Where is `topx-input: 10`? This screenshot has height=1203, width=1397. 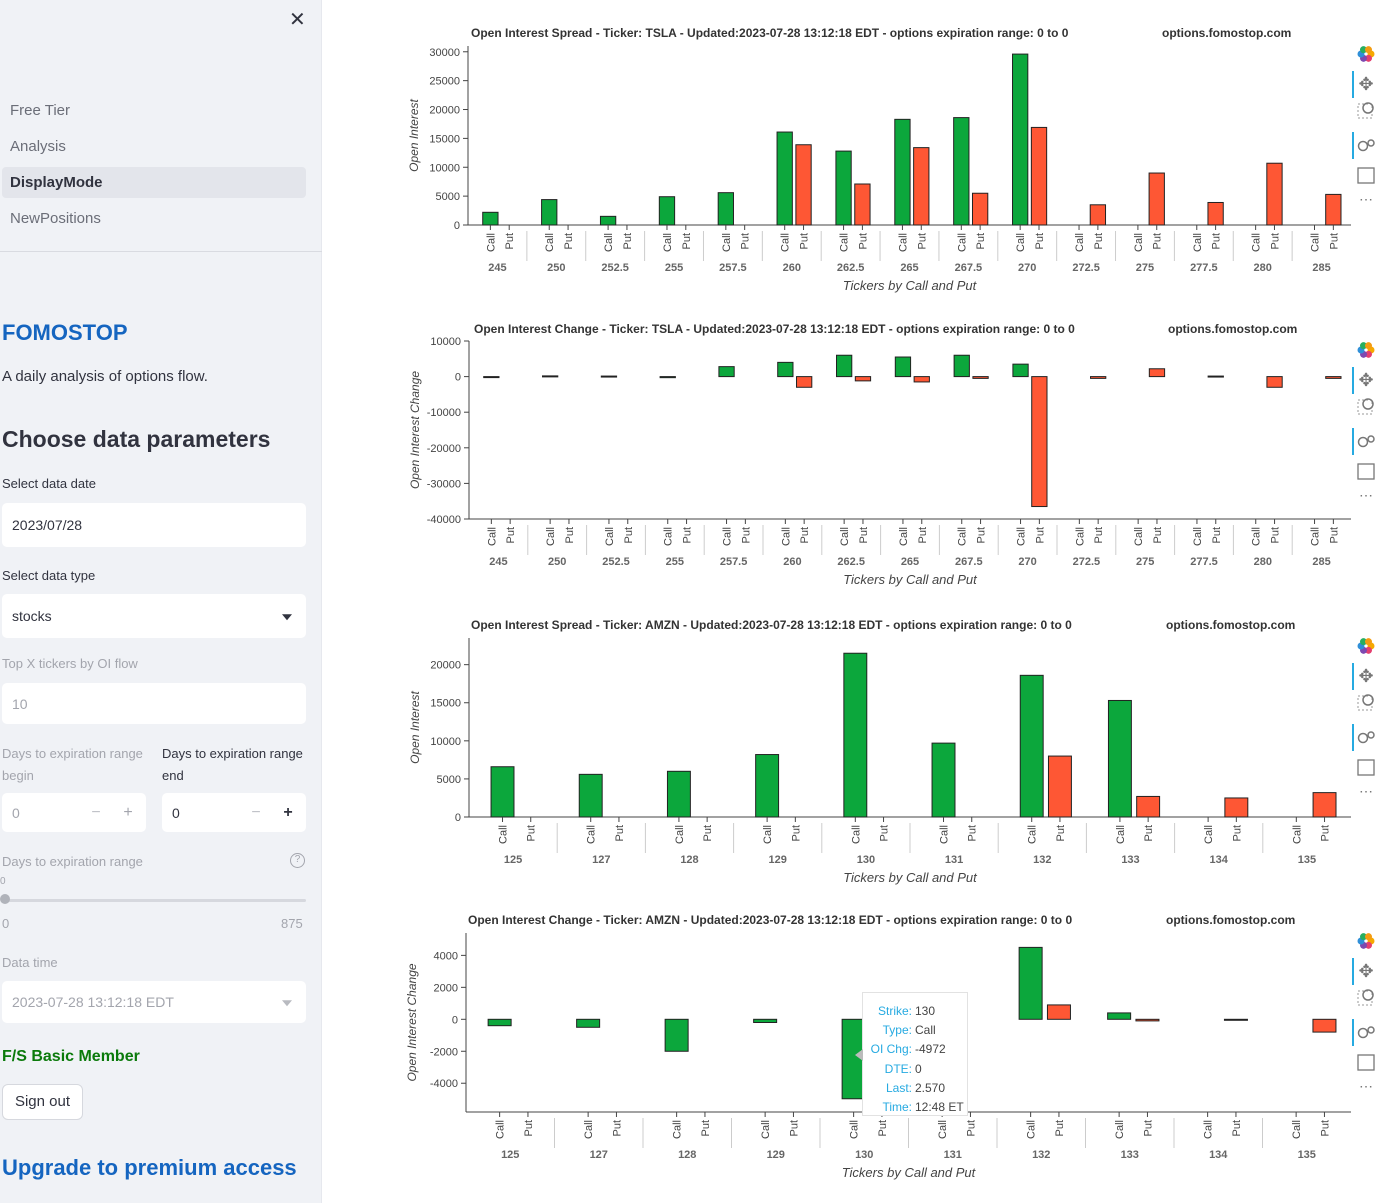 topx-input: 10 is located at coordinates (154, 703).